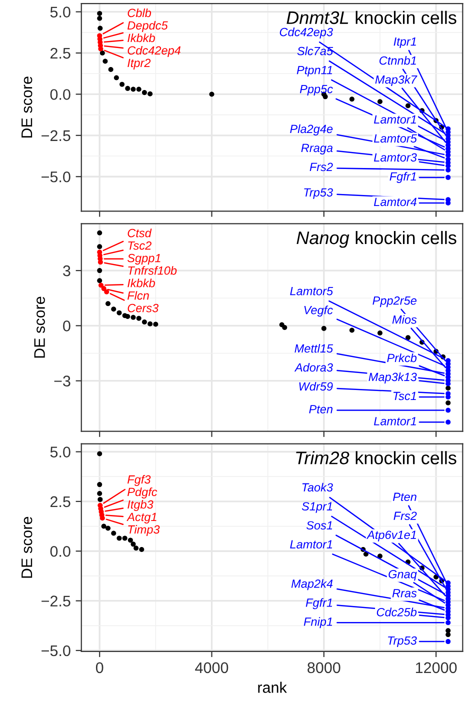  Describe the element at coordinates (315, 51) in the screenshot. I see `annotation: Slc7a5` at that location.